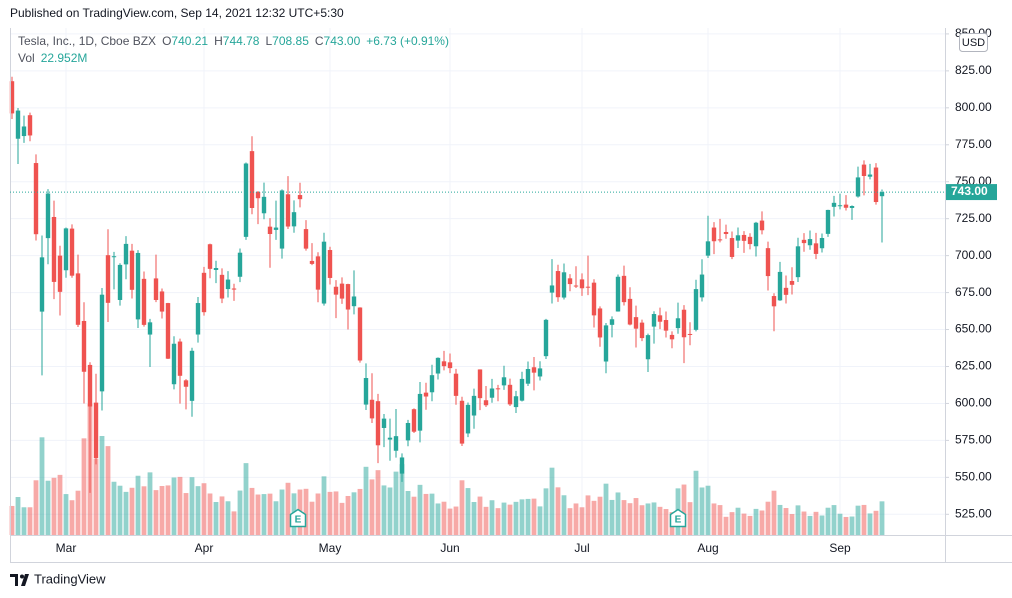 This screenshot has width=1012, height=598. Describe the element at coordinates (973, 42) in the screenshot. I see `currency-button` at that location.